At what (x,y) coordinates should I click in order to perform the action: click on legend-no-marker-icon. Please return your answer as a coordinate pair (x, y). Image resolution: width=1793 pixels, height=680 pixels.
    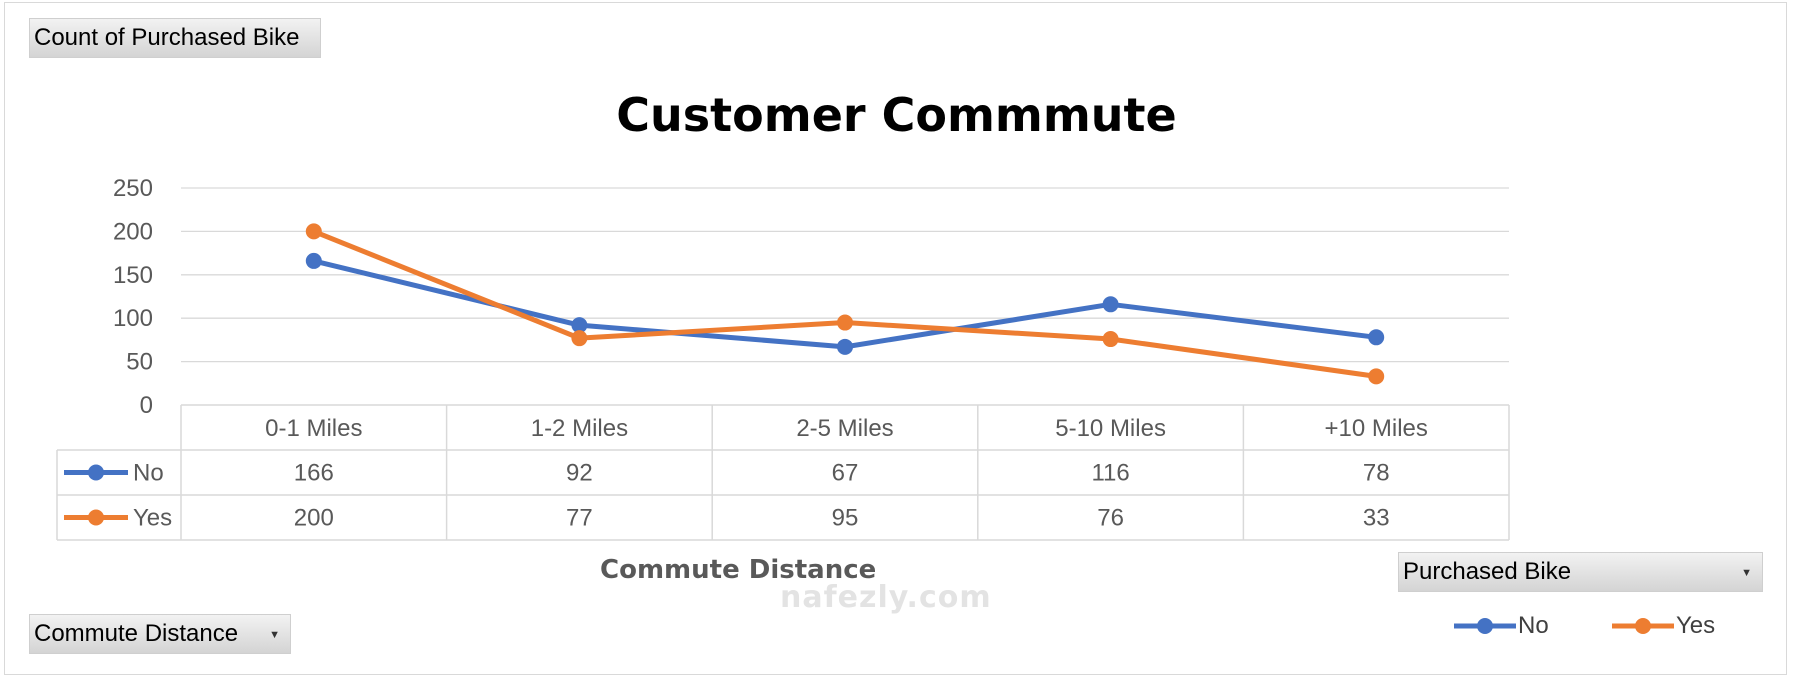
    Looking at the image, I should click on (1485, 626).